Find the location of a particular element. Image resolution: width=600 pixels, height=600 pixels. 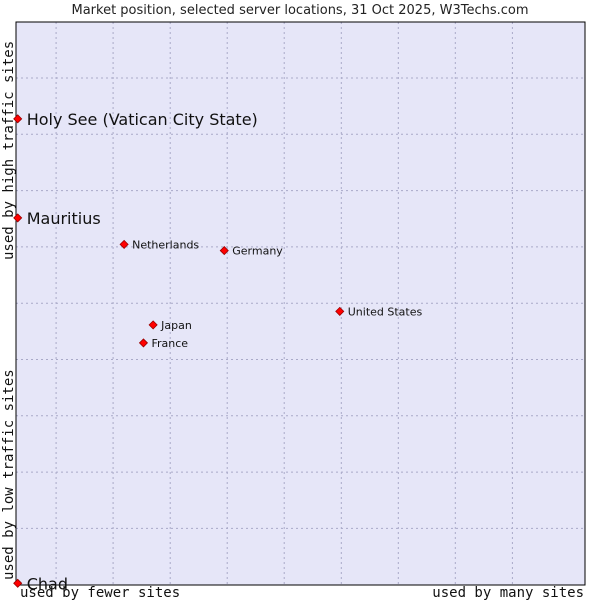

y-axis-label-low: used by low traffic sites is located at coordinates (9, 474).